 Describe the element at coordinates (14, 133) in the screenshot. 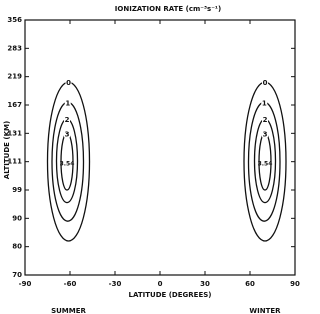

I see `y-tick-label: 131` at that location.